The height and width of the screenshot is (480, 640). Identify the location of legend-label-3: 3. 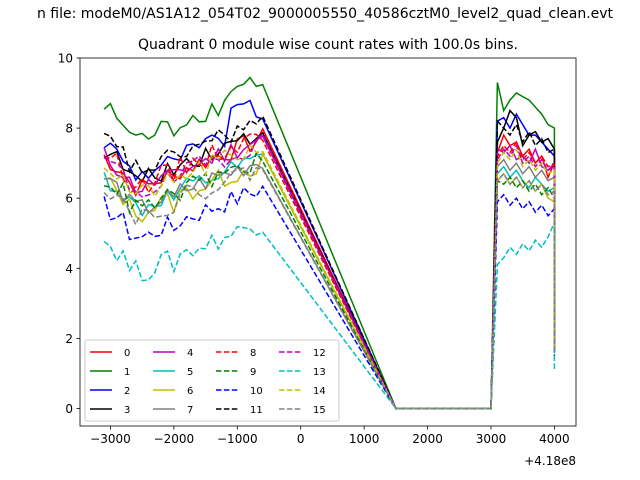
(127, 410).